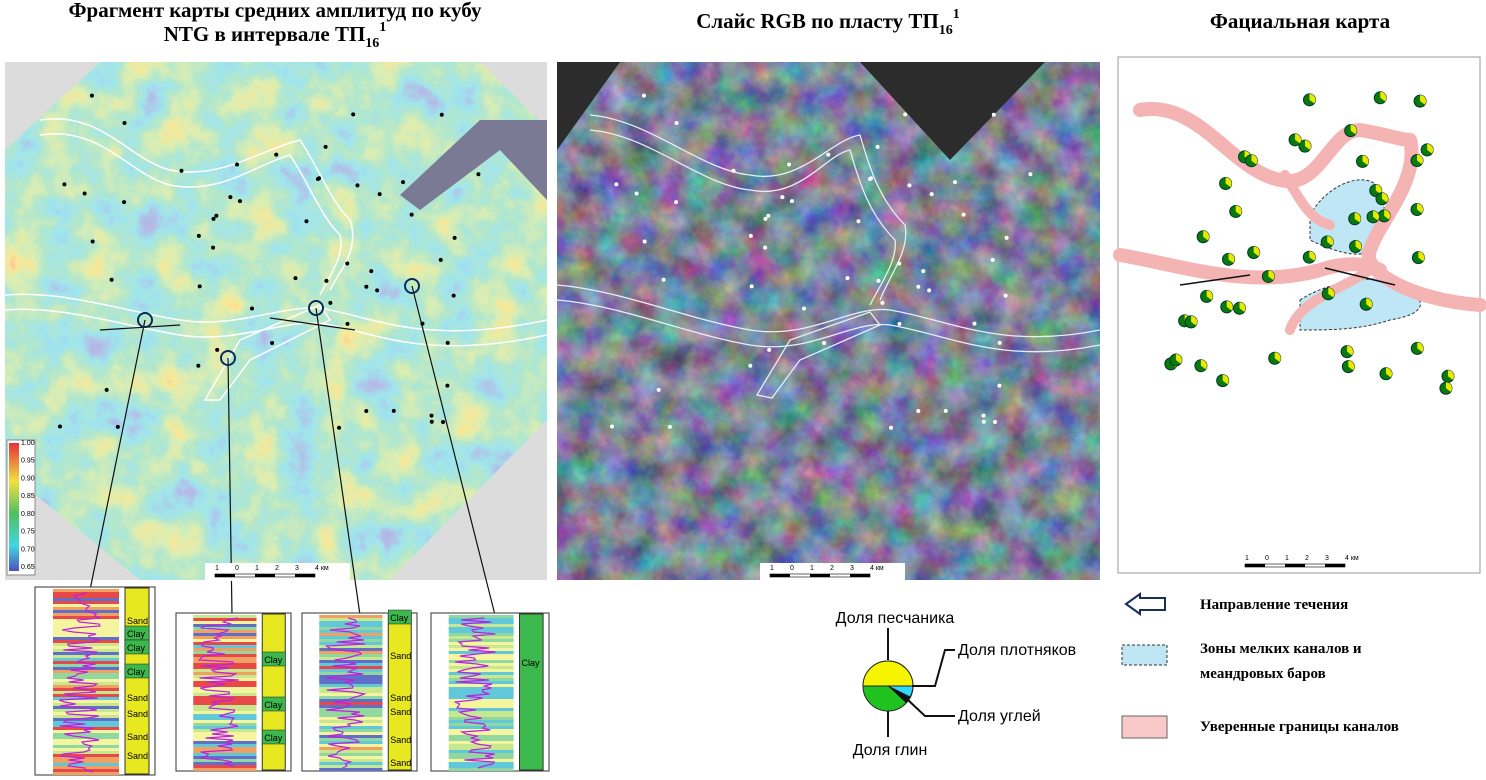  I want to click on colorbar-label: 0.90, so click(28, 478).